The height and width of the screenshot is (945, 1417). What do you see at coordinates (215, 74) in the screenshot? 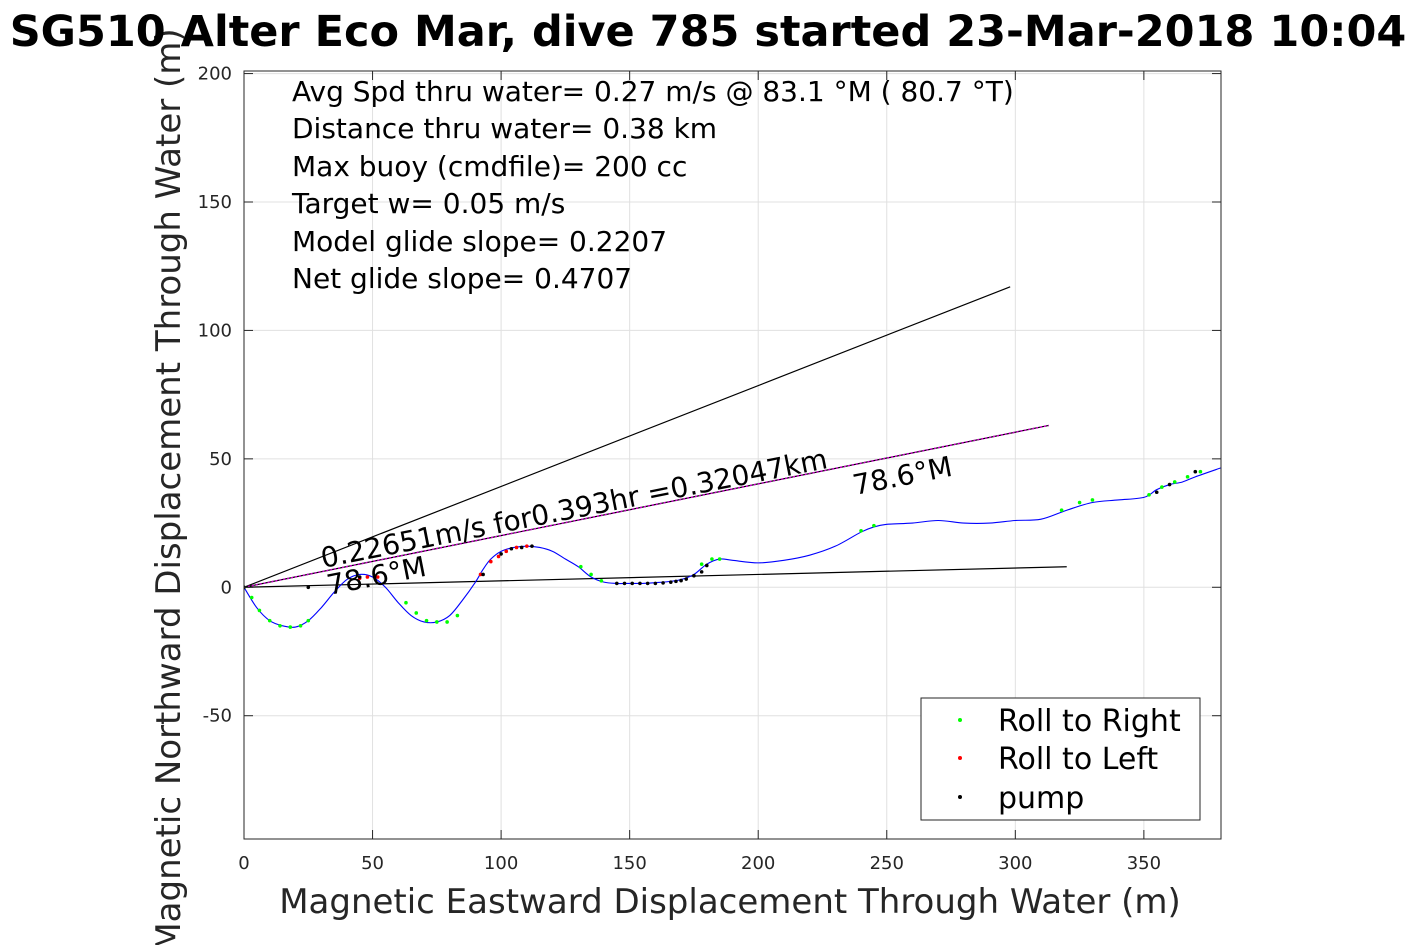
I see `y-tick-label: 200` at bounding box center [215, 74].